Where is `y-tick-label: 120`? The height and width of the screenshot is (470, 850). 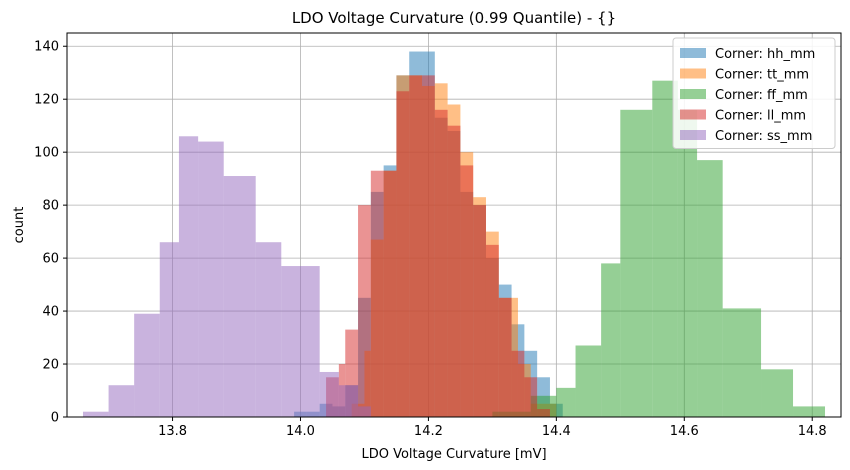 y-tick-label: 120 is located at coordinates (46, 100).